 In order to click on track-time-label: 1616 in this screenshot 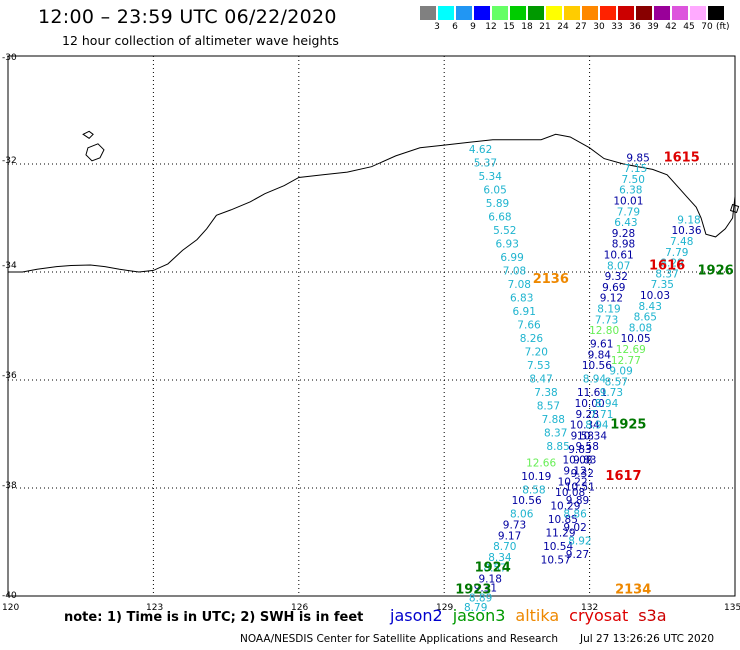, I will do `click(667, 265)`.